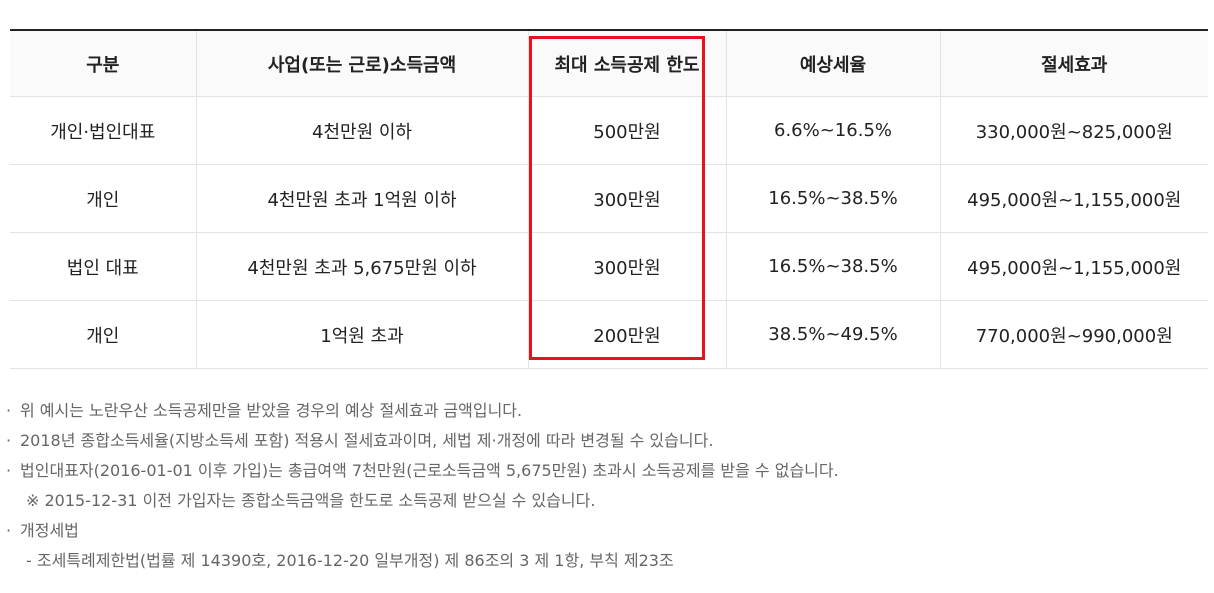  I want to click on cell-expected-tax-rate: 38.5%~49.5%, so click(832, 334).